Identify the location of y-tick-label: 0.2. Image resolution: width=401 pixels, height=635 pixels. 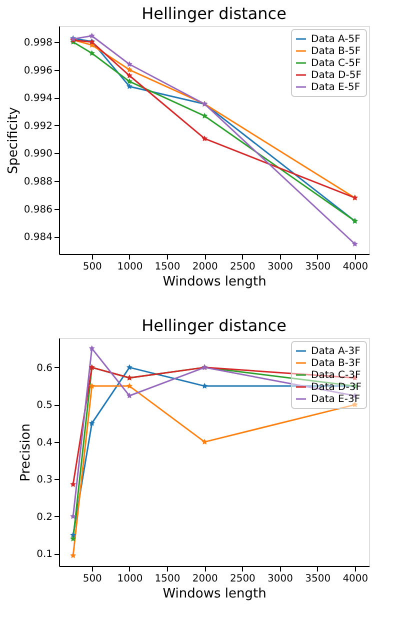
(44, 517).